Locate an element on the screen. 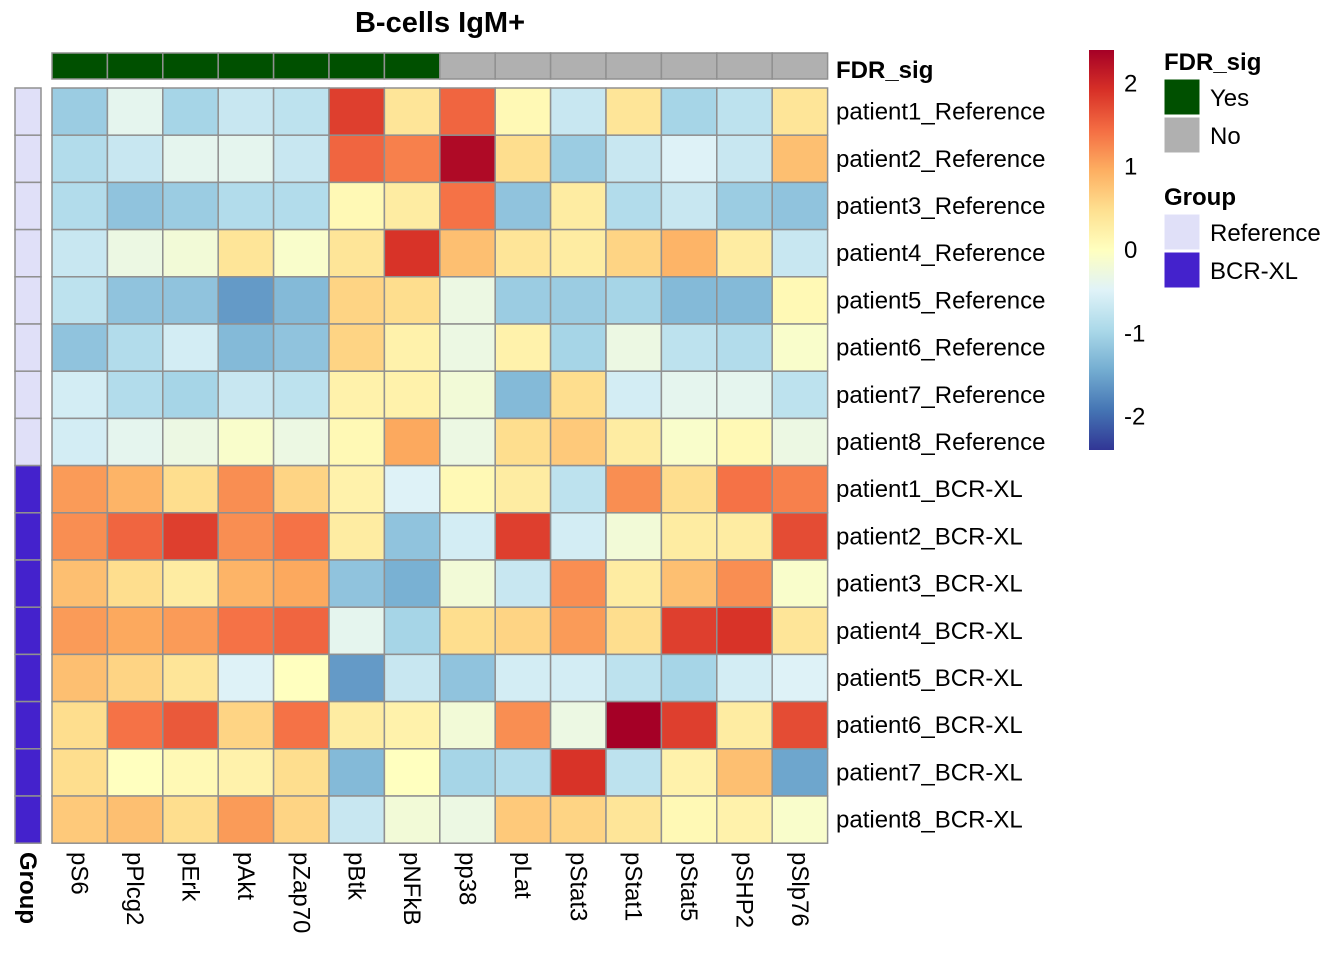 The height and width of the screenshot is (960, 1344). heatmap-cell-patient8-bcr-xl-pstat5 is located at coordinates (689, 819).